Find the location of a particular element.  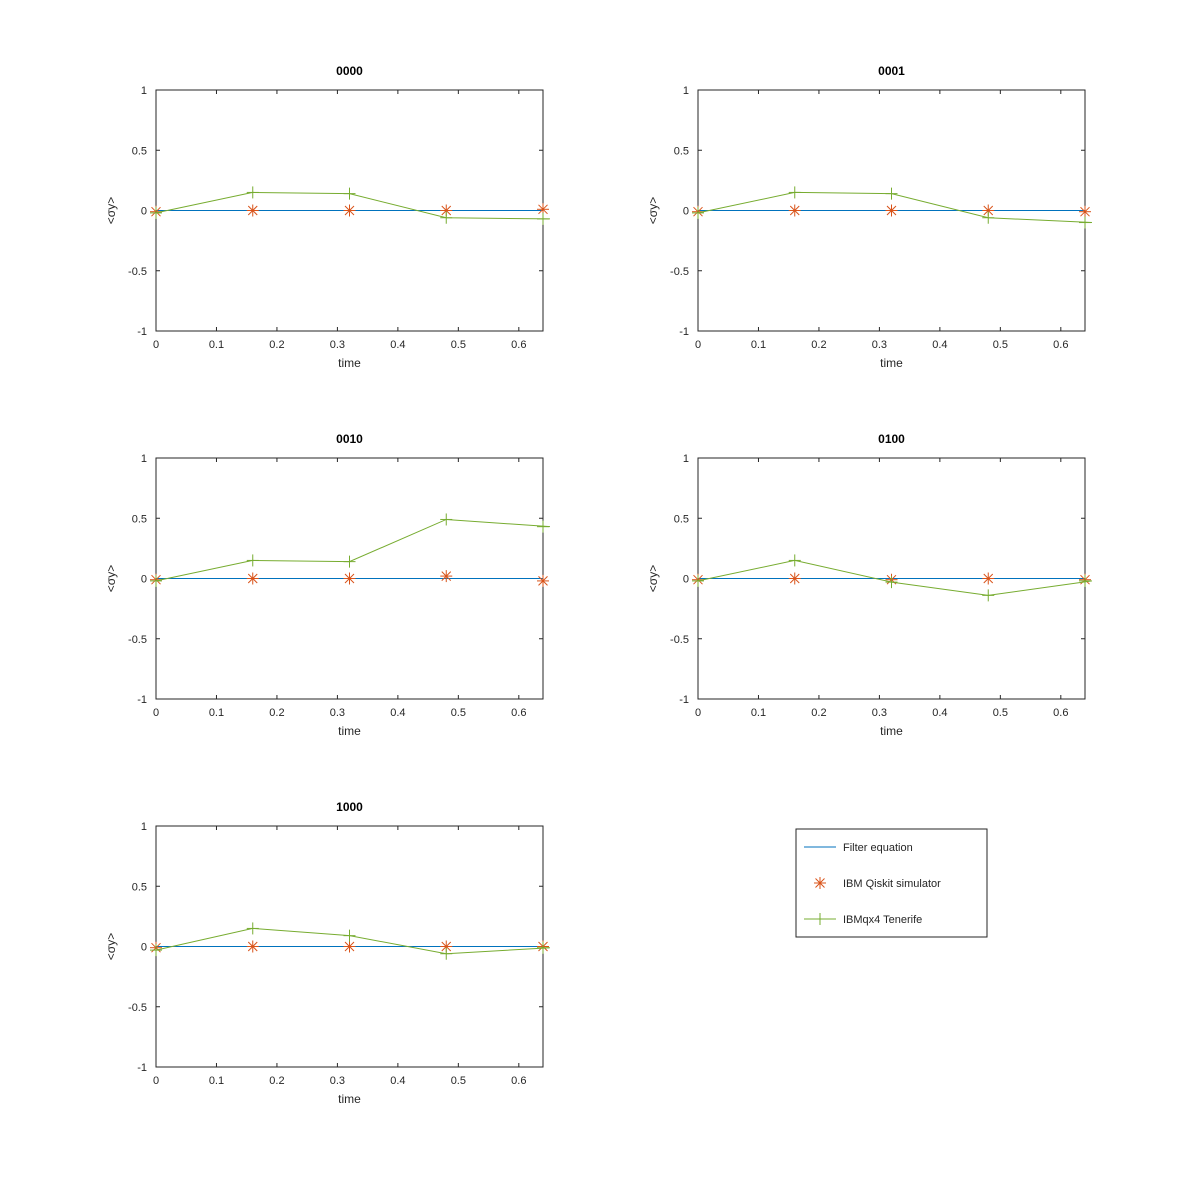

legend-label-simulator: IBM Qiskit simulator is located at coordinates (892, 884).